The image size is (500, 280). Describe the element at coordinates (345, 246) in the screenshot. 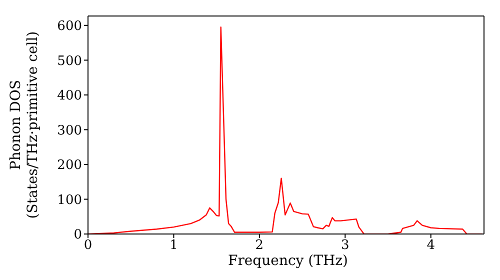

I see `x-tick-label: 3` at that location.